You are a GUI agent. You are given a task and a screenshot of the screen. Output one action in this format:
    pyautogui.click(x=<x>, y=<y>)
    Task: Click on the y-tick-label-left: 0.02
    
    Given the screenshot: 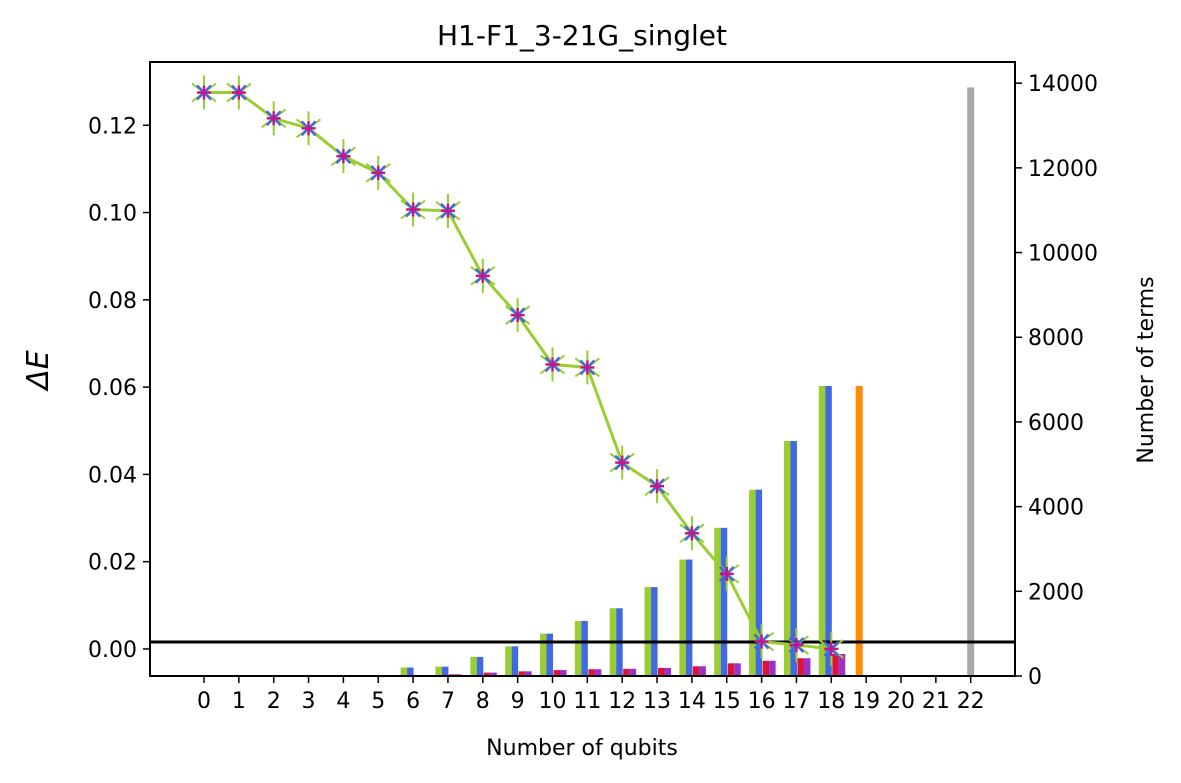 What is the action you would take?
    pyautogui.click(x=112, y=563)
    